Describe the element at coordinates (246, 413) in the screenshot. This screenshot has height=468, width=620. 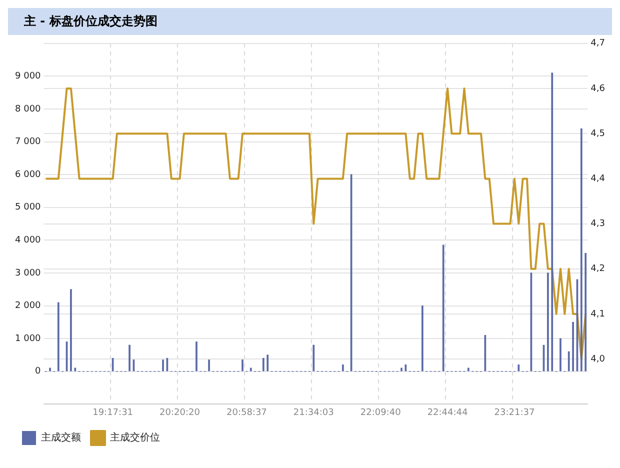
I see `x-tick-label: 20:58:37` at that location.